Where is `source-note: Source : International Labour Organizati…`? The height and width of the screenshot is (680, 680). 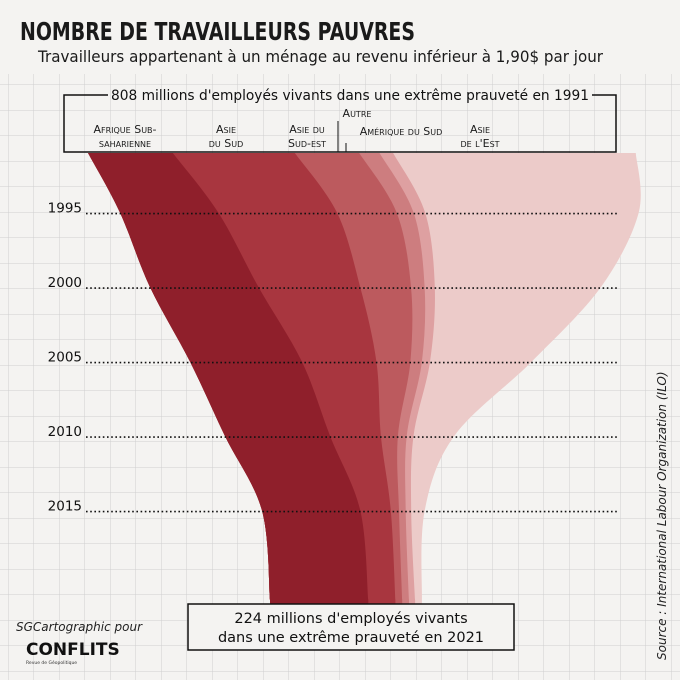 source-note: Source : International Labour Organizati… is located at coordinates (662, 515).